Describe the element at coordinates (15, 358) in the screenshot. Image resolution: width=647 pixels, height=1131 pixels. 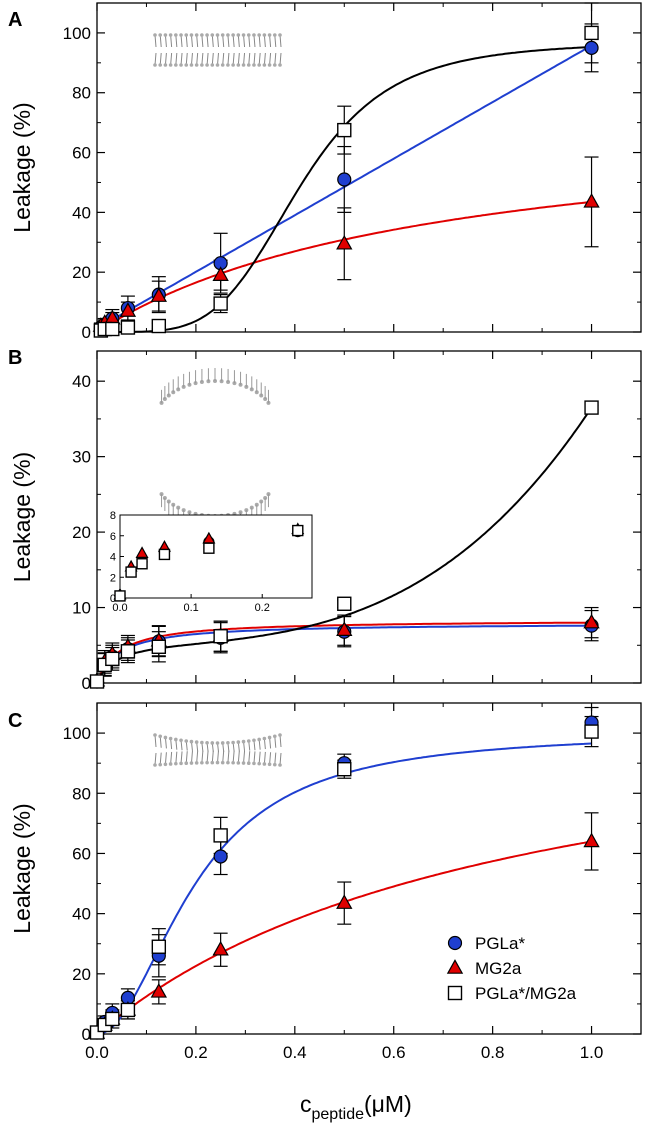
I see `panel-label: B` at that location.